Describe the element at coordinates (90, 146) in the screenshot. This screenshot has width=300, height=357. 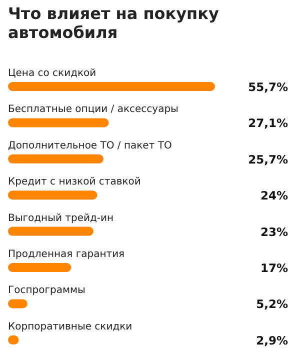
I see `y-tick-label: Дополнительное ТО / пакет ТО` at that location.